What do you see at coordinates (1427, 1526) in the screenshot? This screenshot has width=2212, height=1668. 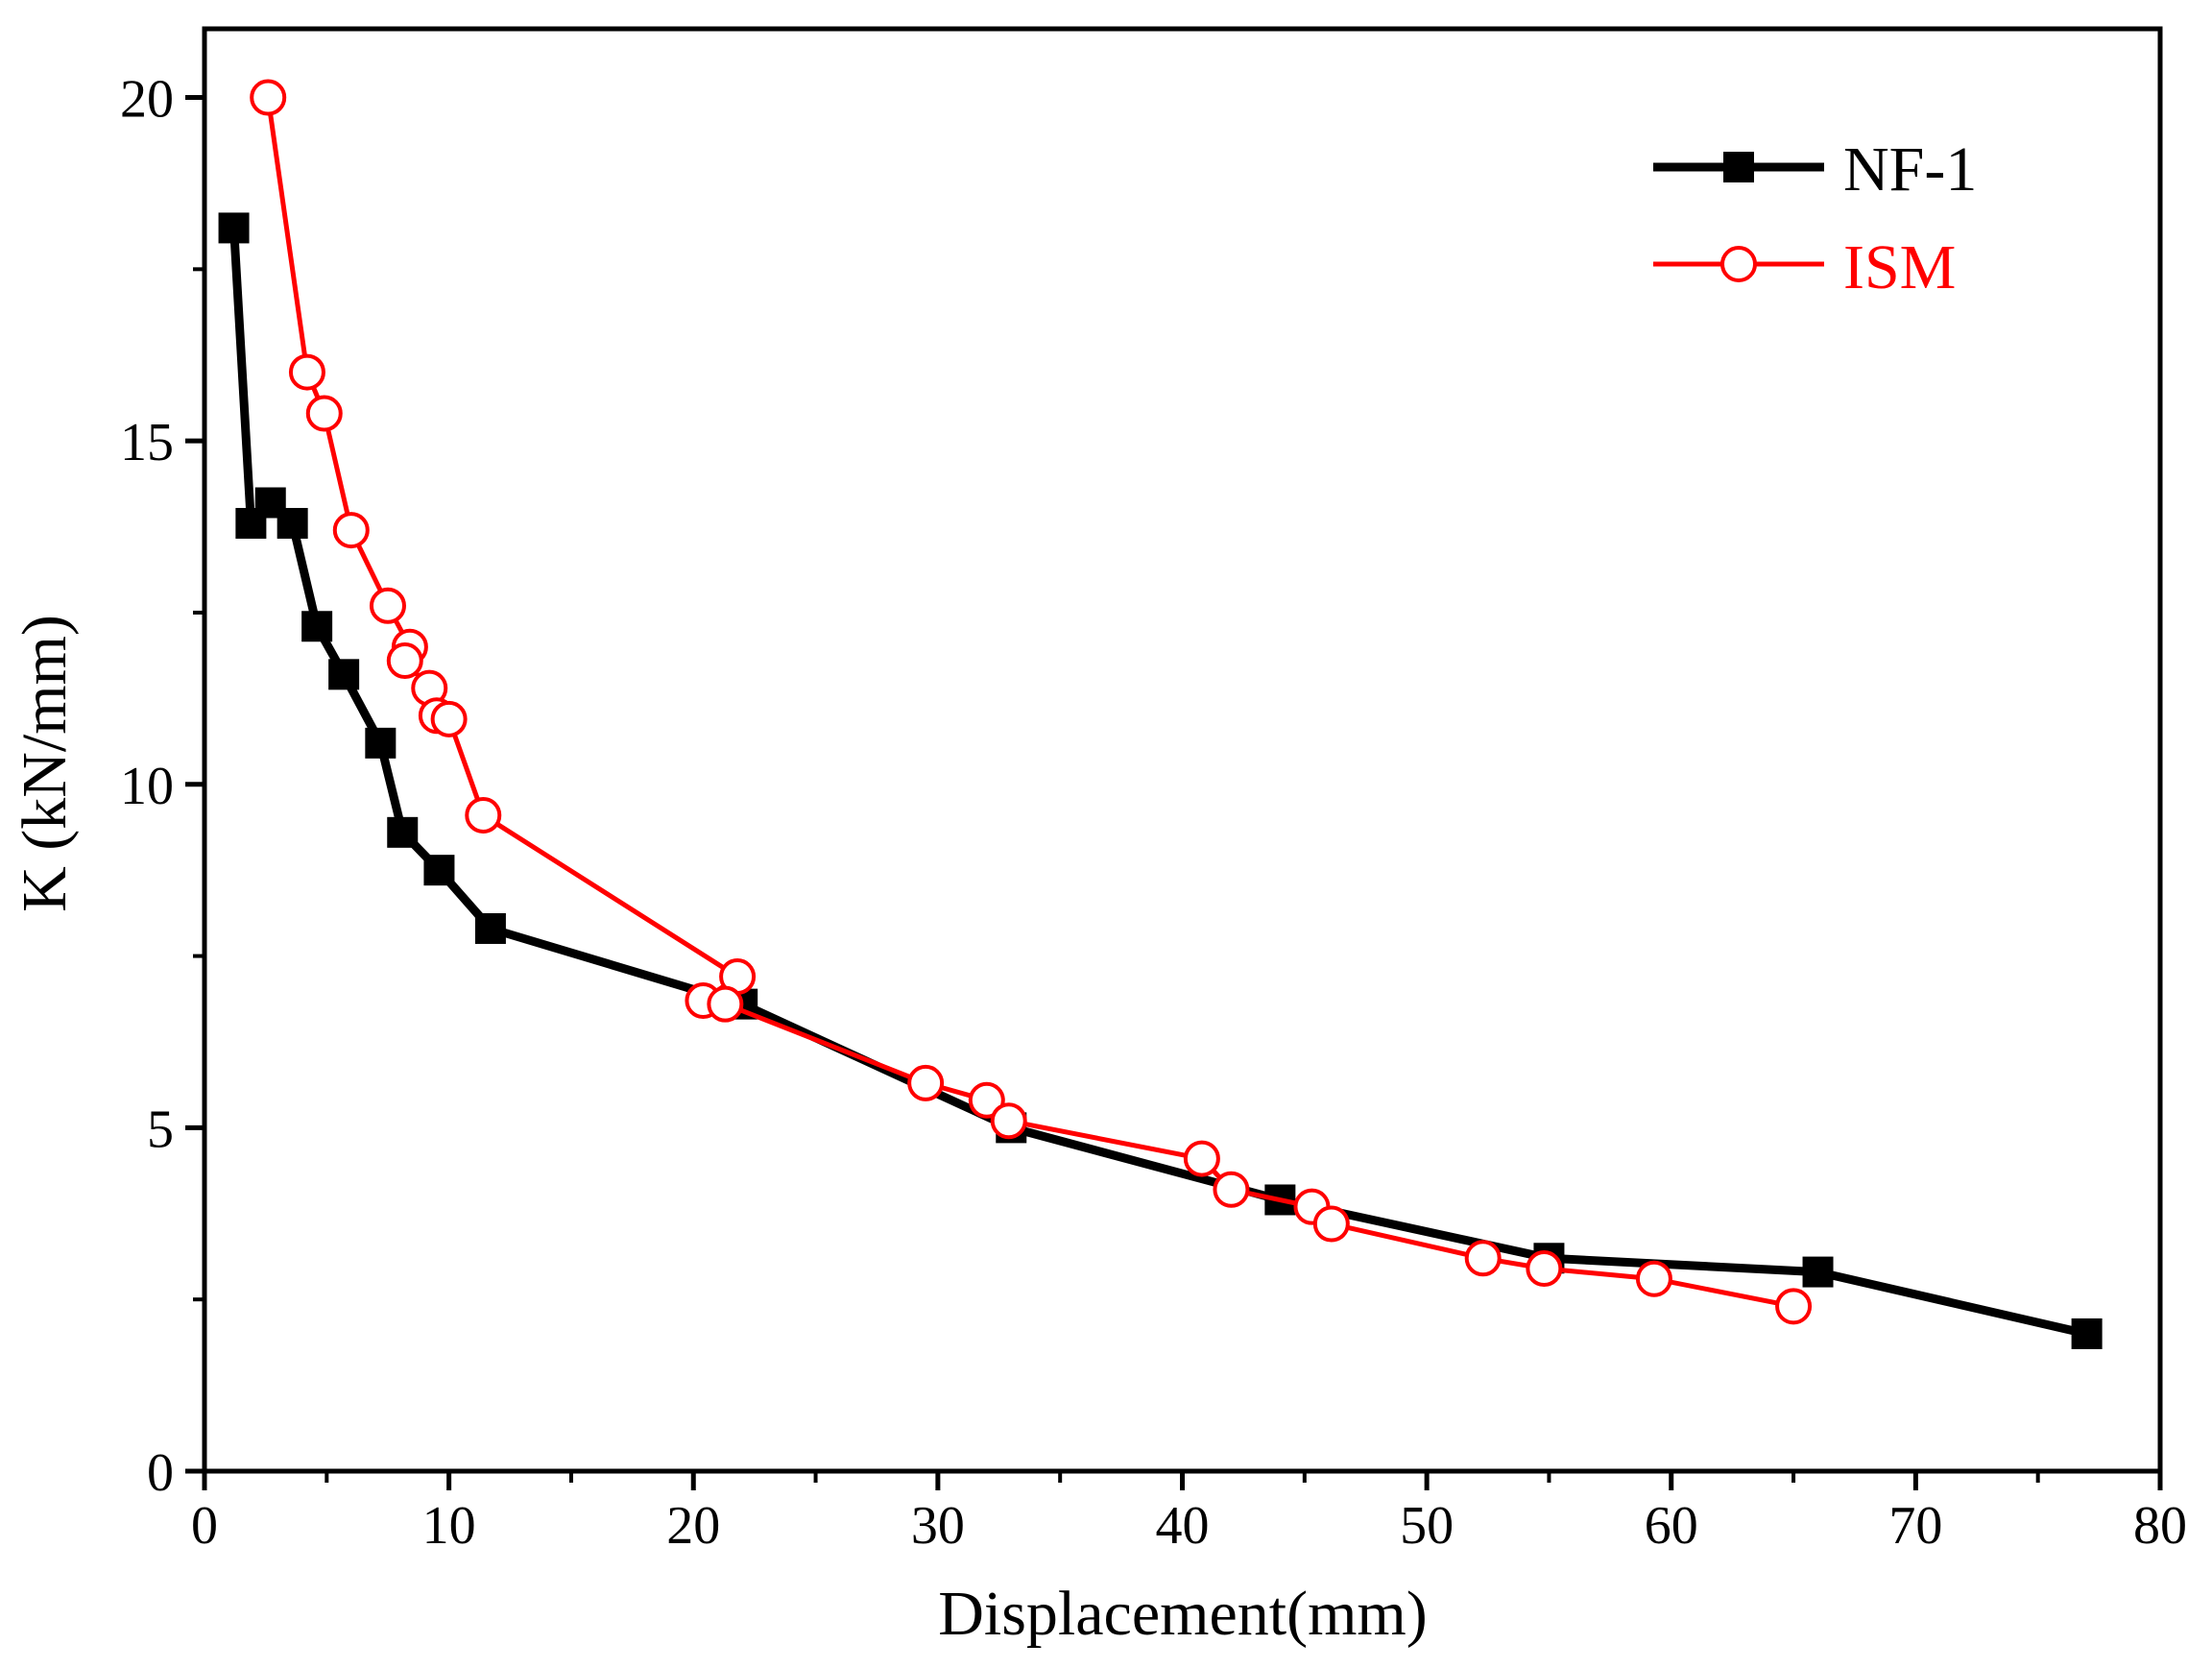 I see `x-tick-label: 50` at bounding box center [1427, 1526].